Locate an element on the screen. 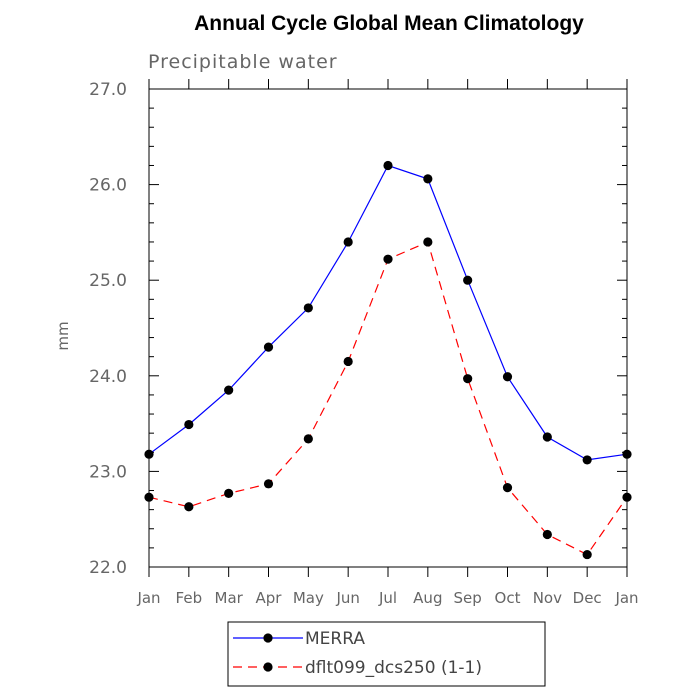  legend: MERRA dflt099_dcs250 (1-1) is located at coordinates (386, 654).